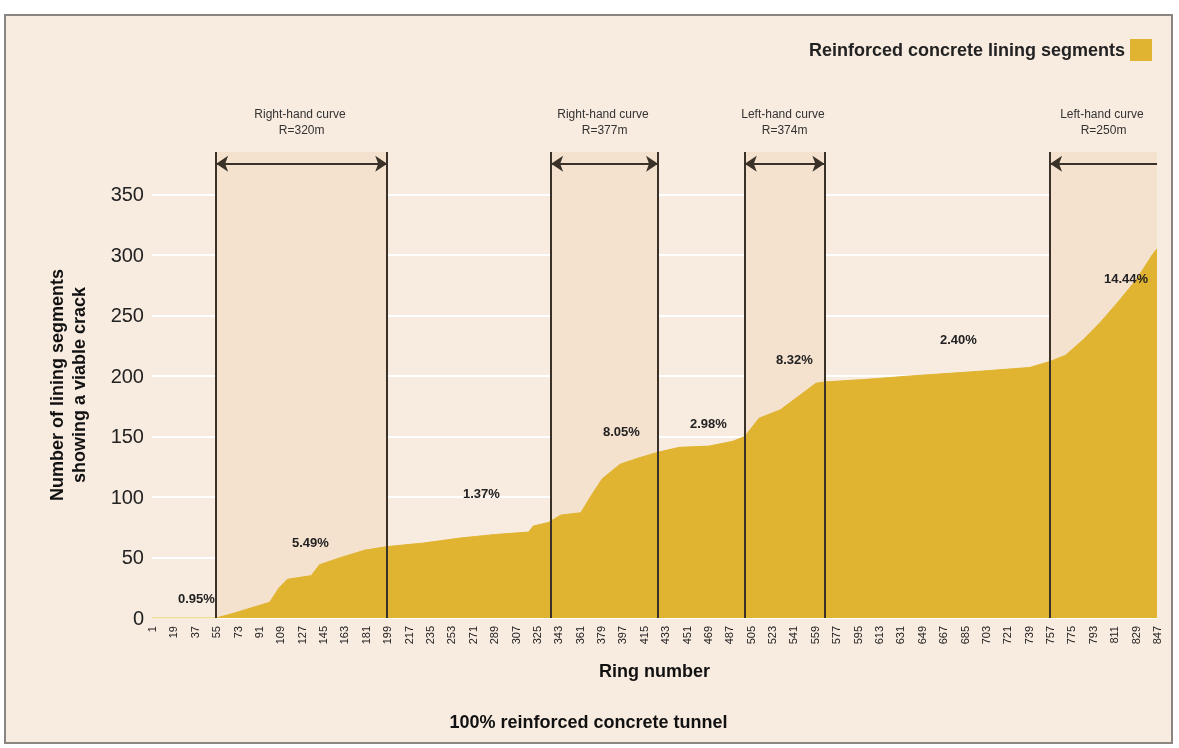 Image resolution: width=1179 pixels, height=748 pixels. What do you see at coordinates (686, 635) in the screenshot?
I see `x-tick-label: 451` at bounding box center [686, 635].